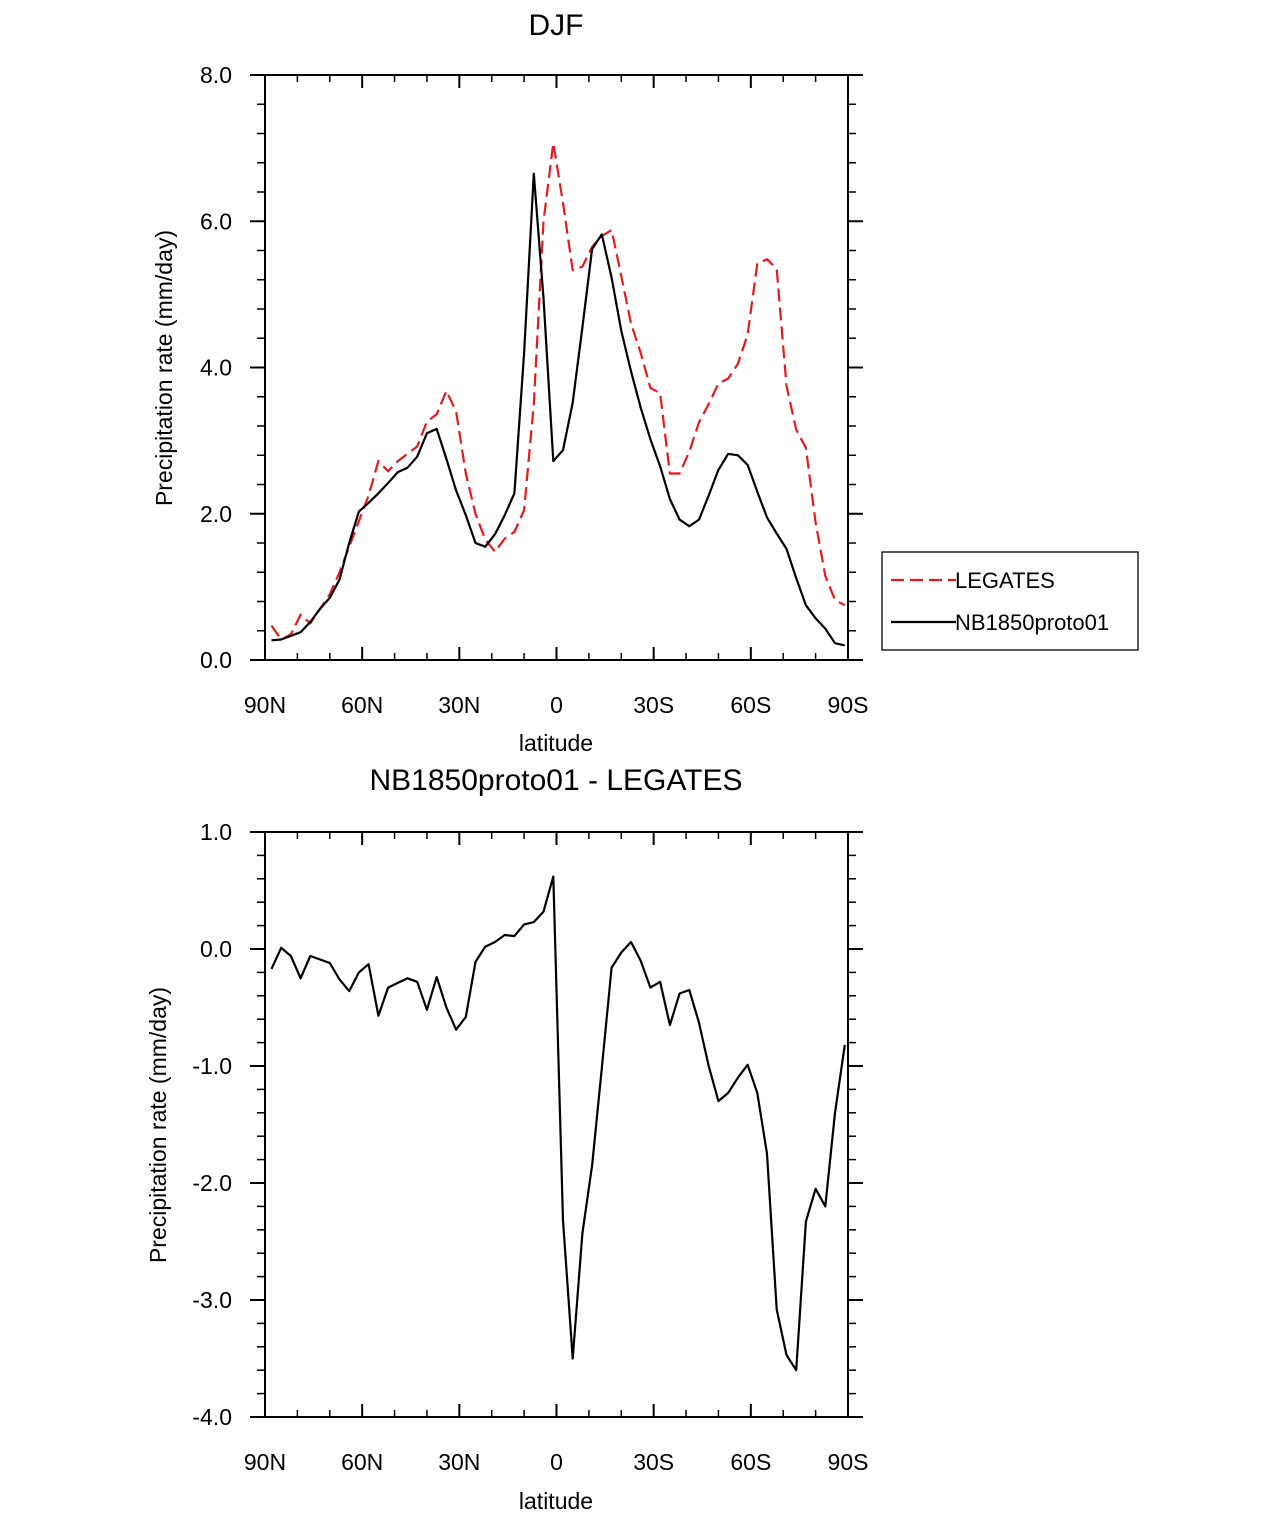 The height and width of the screenshot is (1517, 1285). What do you see at coordinates (212, 1300) in the screenshot?
I see `bottom-y-tick-label: -3.0` at bounding box center [212, 1300].